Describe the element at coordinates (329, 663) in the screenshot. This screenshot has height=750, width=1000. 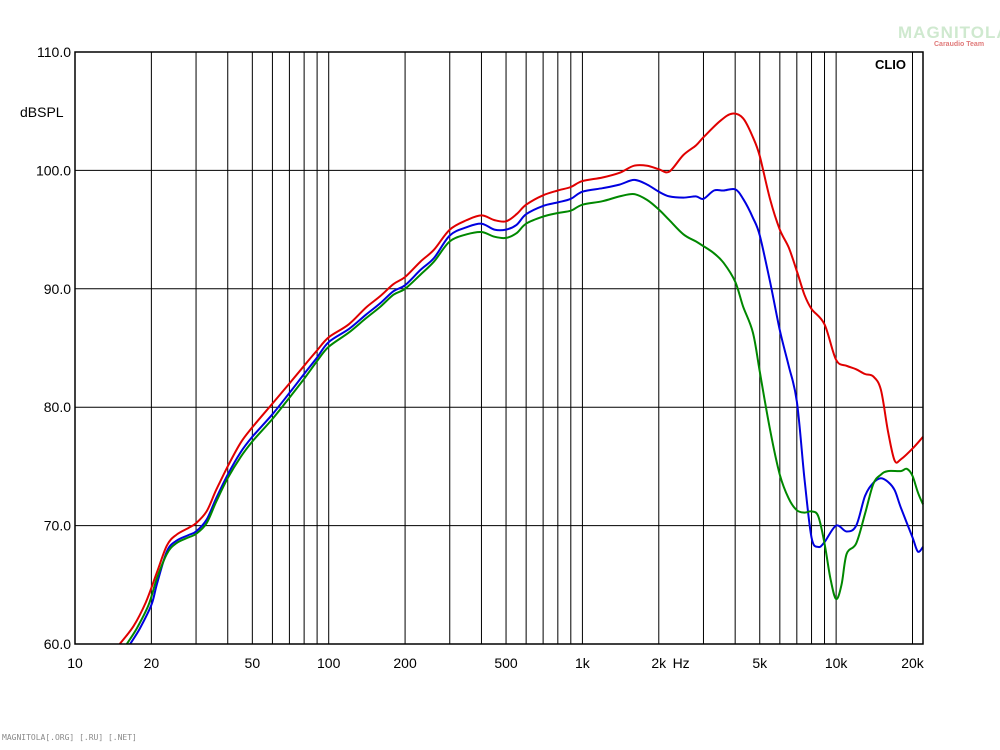
I see `x-tick-label: 100` at that location.